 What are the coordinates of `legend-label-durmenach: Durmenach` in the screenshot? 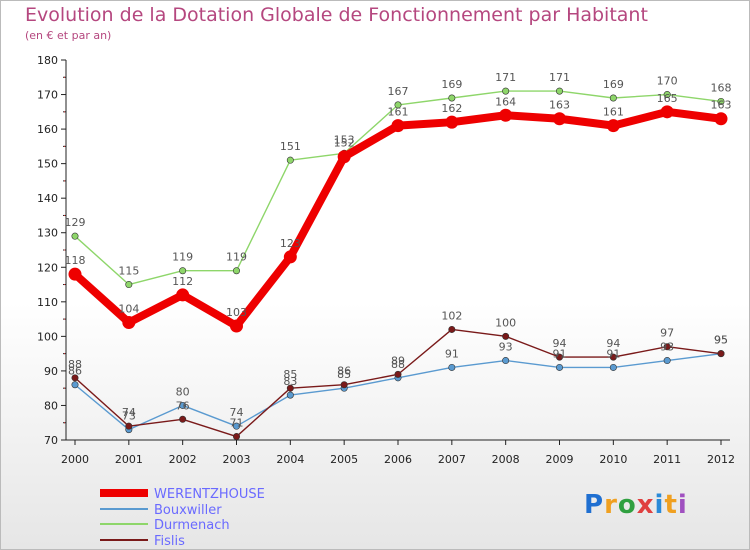 It's located at (192, 525).